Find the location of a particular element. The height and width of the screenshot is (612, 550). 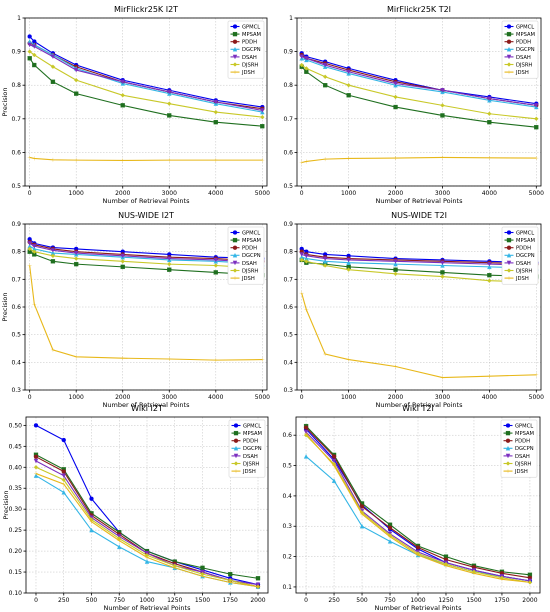

series-dsah is located at coordinates (419, 260).